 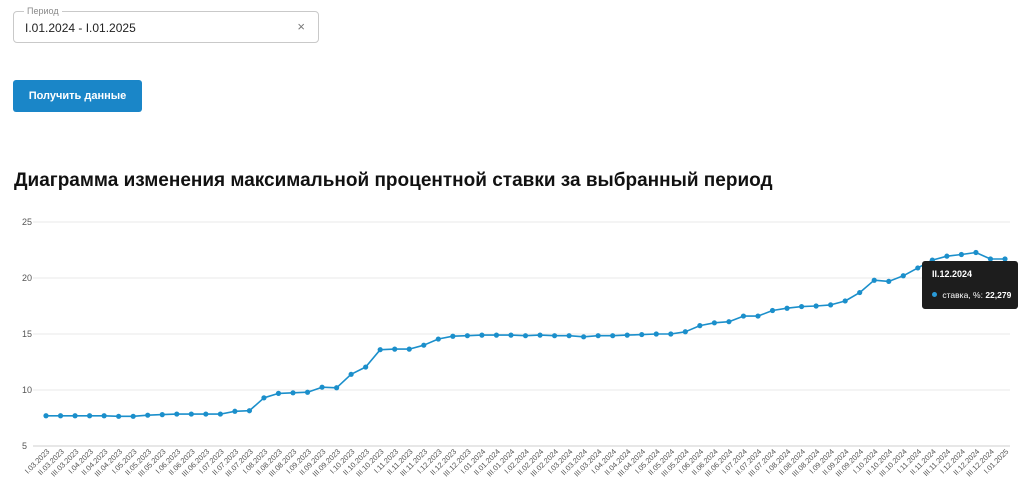 What do you see at coordinates (43, 11) in the screenshot?
I see `period-label: Период` at bounding box center [43, 11].